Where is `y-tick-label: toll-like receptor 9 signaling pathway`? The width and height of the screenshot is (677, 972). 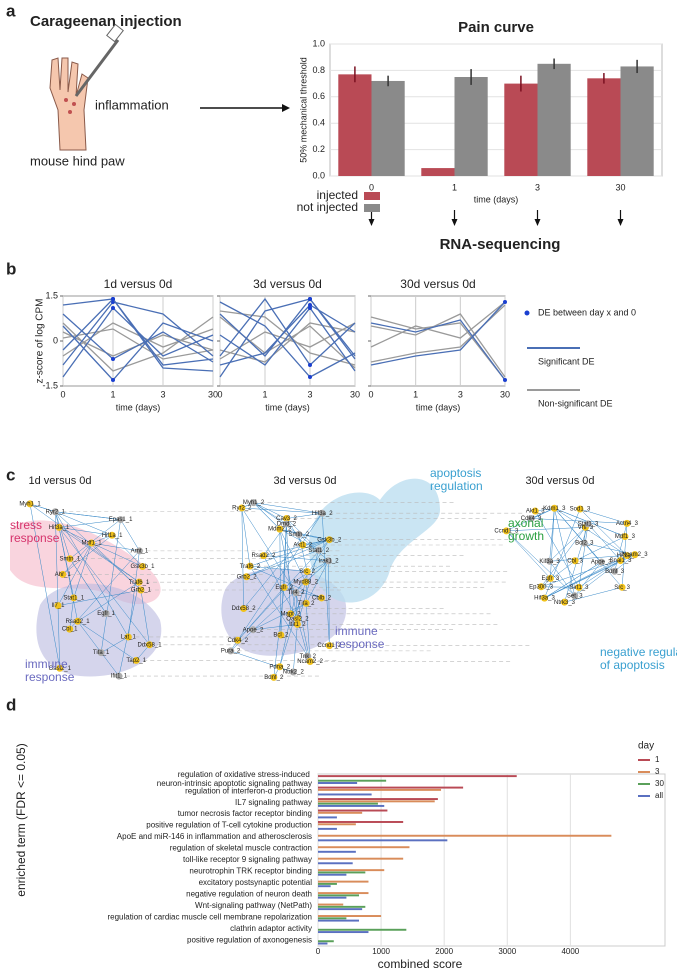 y-tick-label: toll-like receptor 9 signaling pathway is located at coordinates (247, 859).